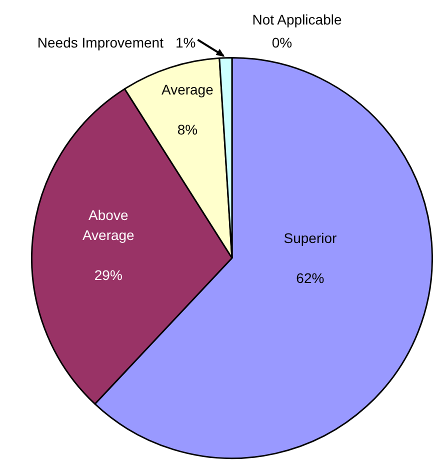 The image size is (433, 464). What do you see at coordinates (310, 238) in the screenshot?
I see `slice-label: Superior` at bounding box center [310, 238].